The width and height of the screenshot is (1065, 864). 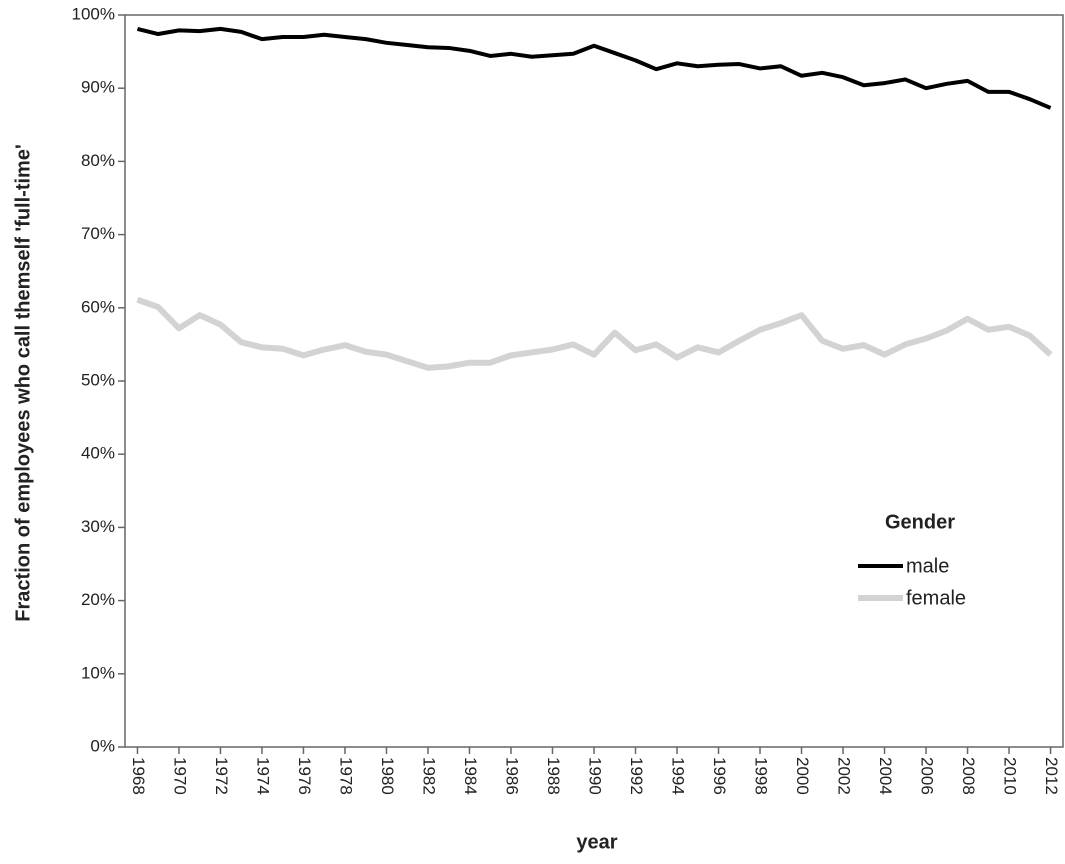 I want to click on x-tick-label: 1988, so click(x=553, y=776).